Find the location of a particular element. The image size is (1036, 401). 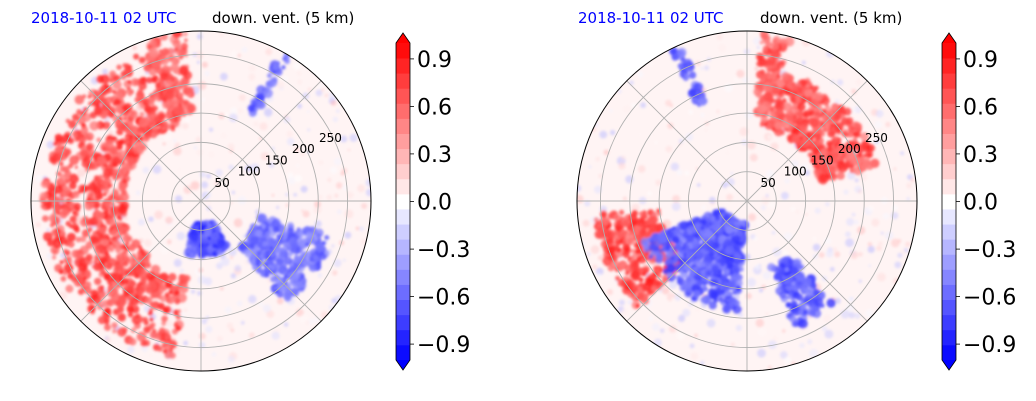

colorbar-tick-label: −0.9 is located at coordinates (443, 345).